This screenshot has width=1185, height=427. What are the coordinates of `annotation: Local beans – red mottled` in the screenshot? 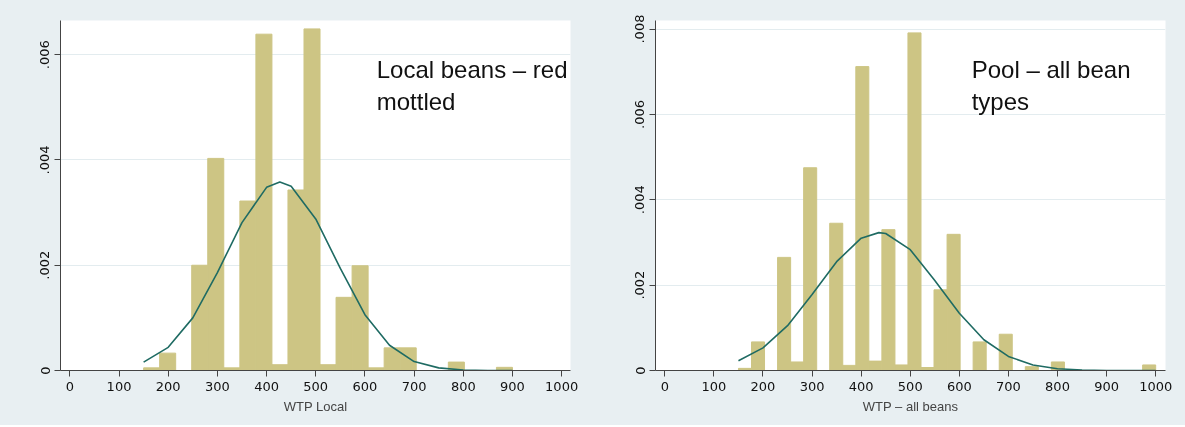 It's located at (472, 85).